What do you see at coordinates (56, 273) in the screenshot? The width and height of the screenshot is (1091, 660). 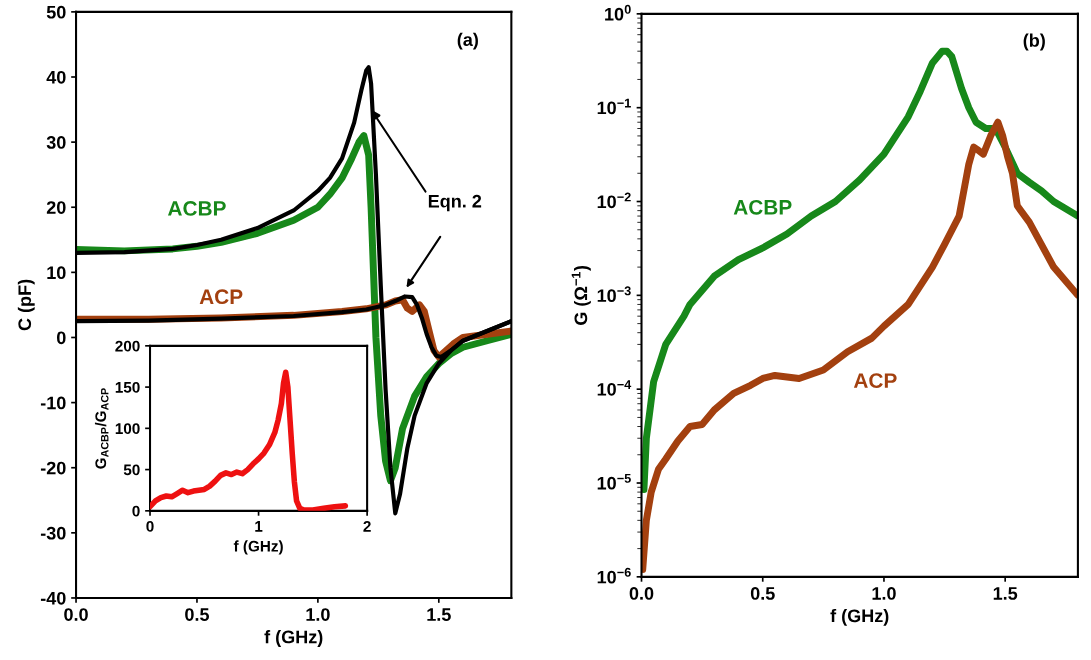 I see `y-tick-label: 10` at bounding box center [56, 273].